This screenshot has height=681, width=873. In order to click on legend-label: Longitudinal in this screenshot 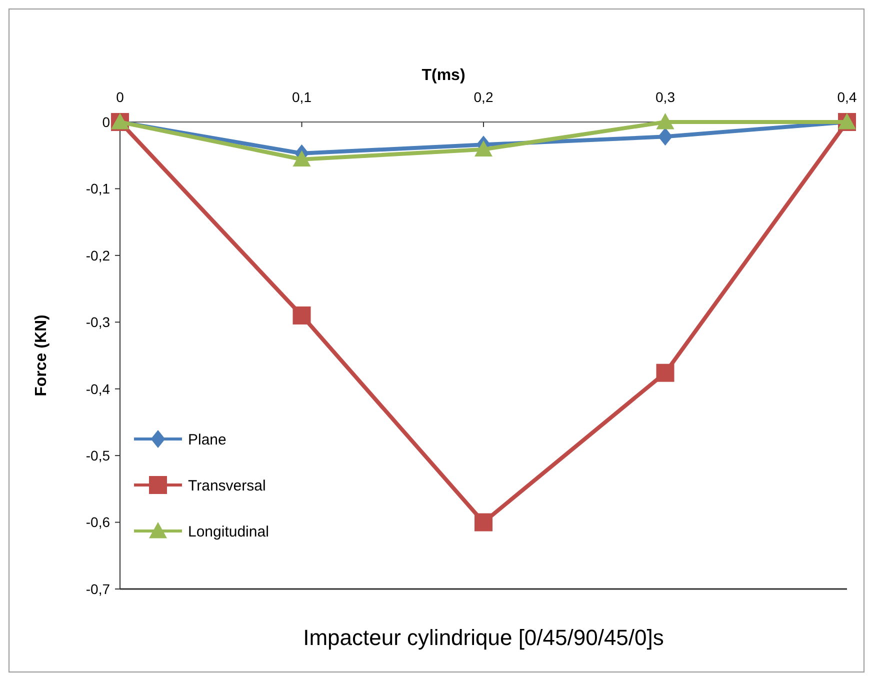, I will do `click(228, 531)`.